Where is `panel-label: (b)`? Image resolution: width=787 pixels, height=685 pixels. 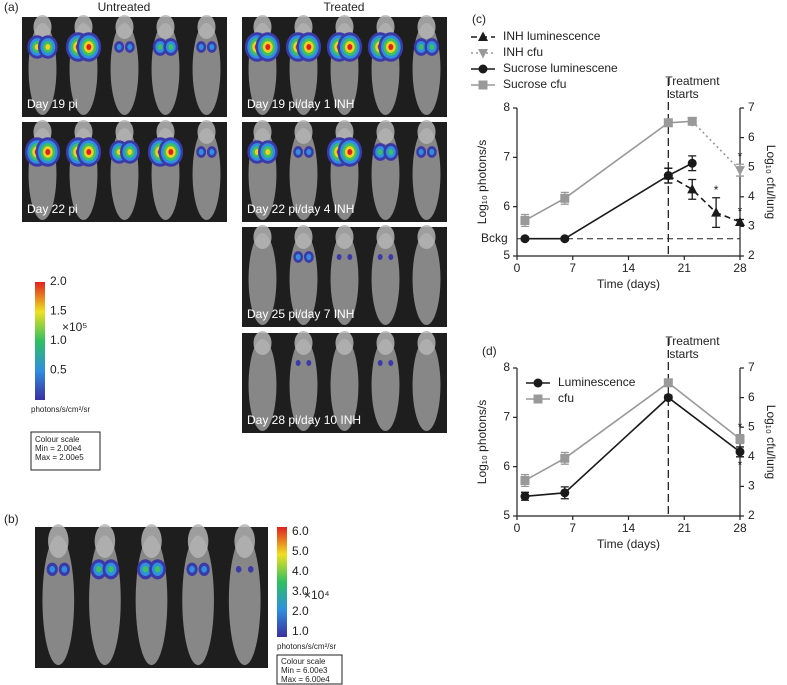
panel-label: (b) is located at coordinates (11, 519).